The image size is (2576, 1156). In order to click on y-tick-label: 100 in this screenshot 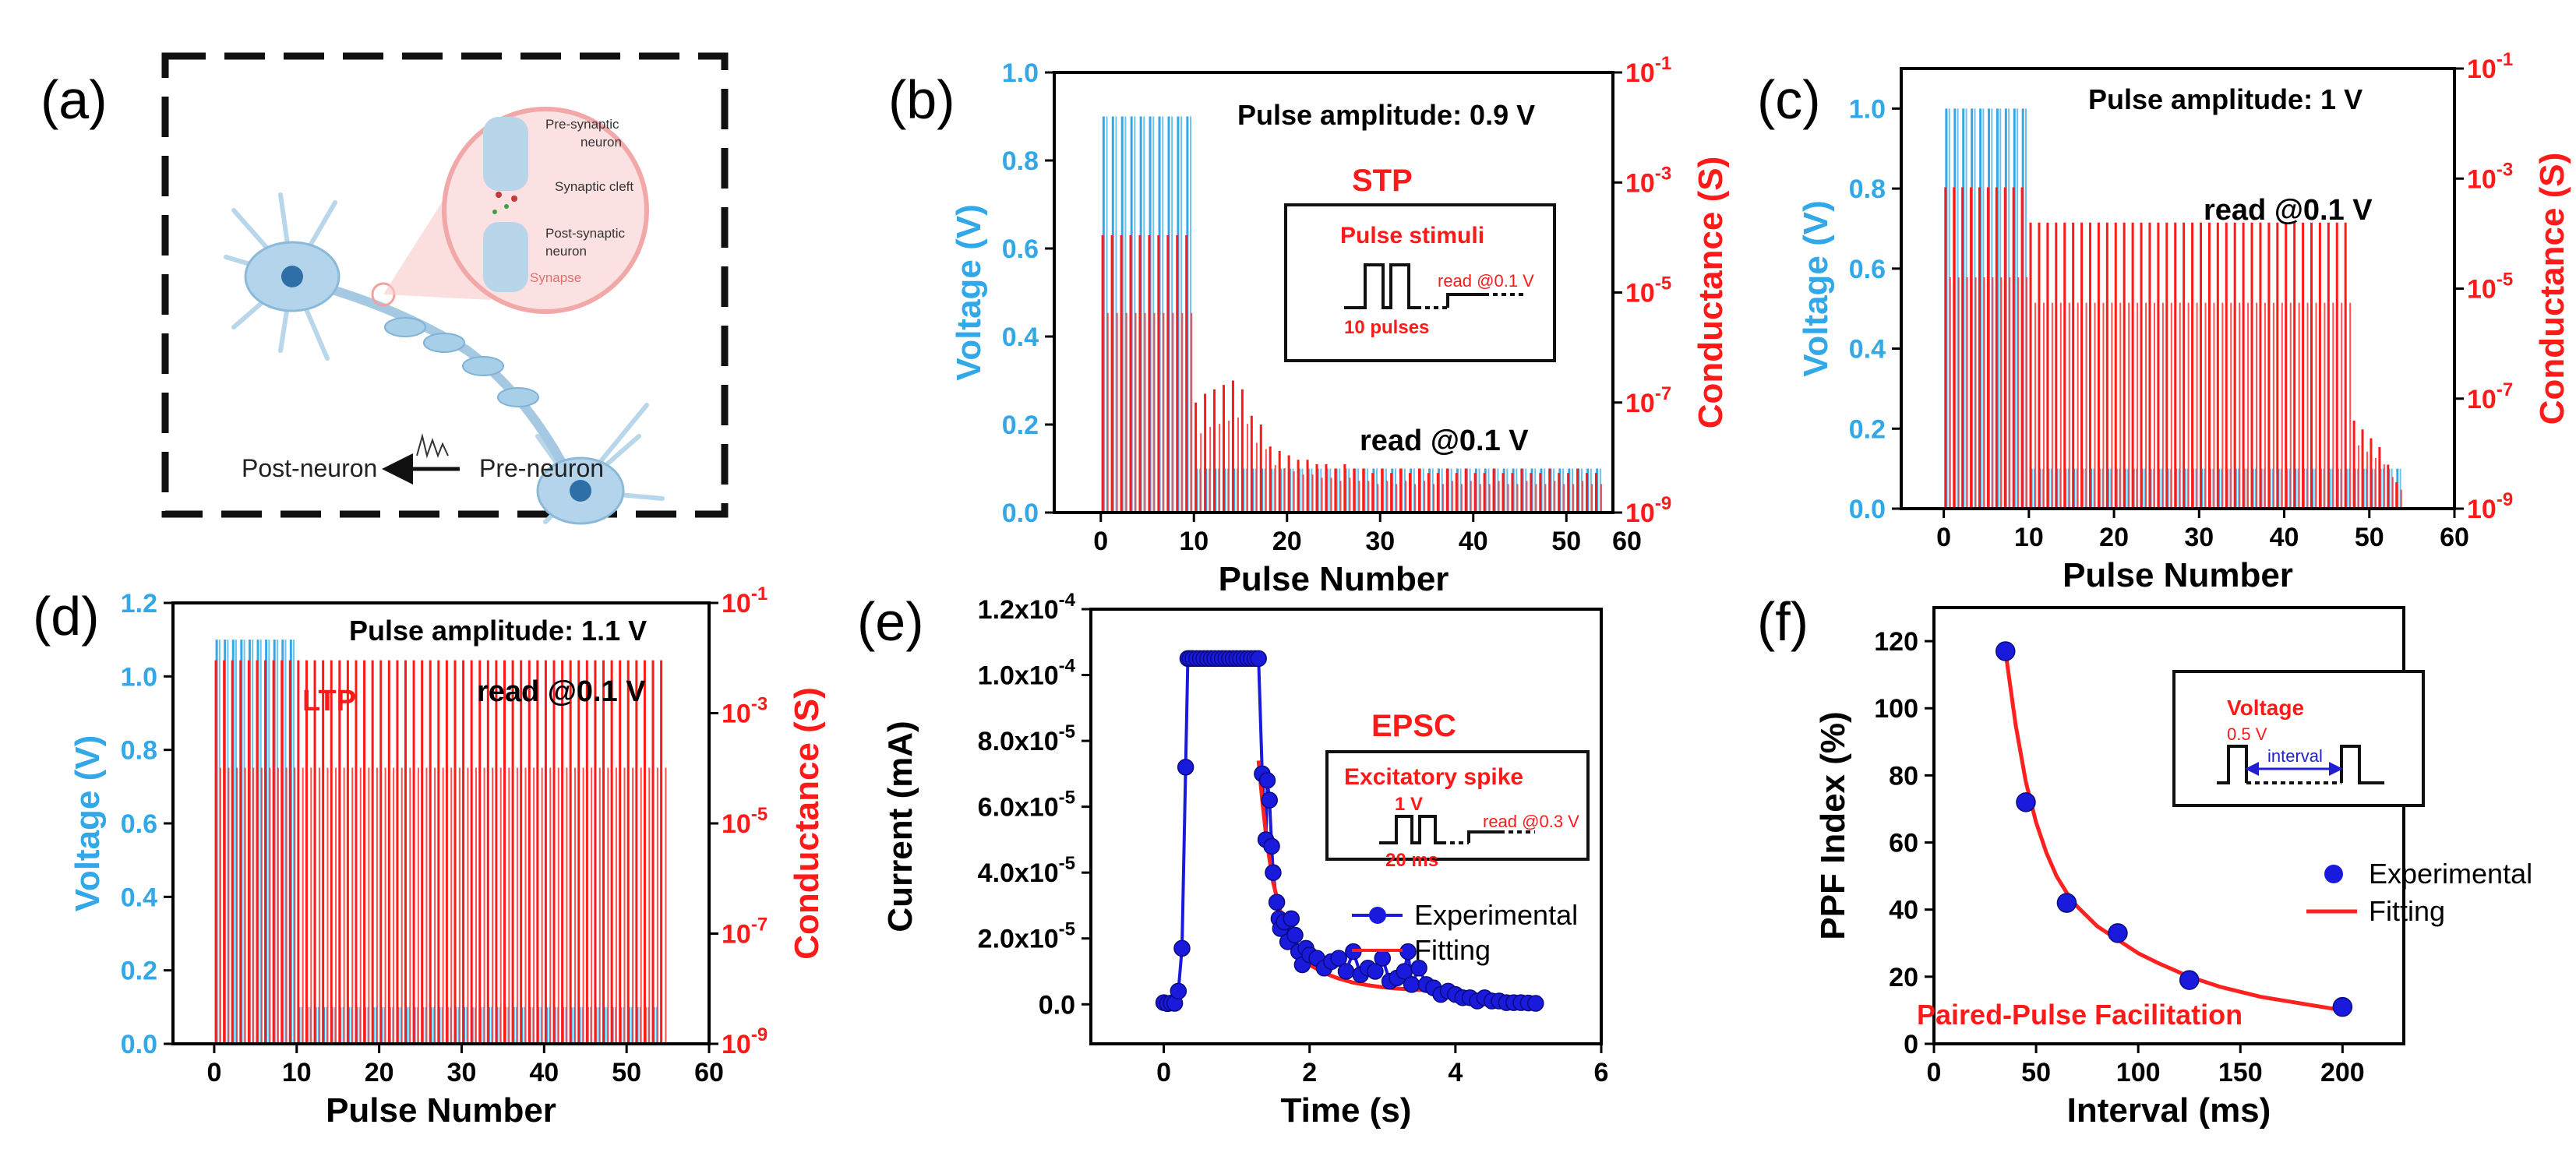, I will do `click(1896, 709)`.